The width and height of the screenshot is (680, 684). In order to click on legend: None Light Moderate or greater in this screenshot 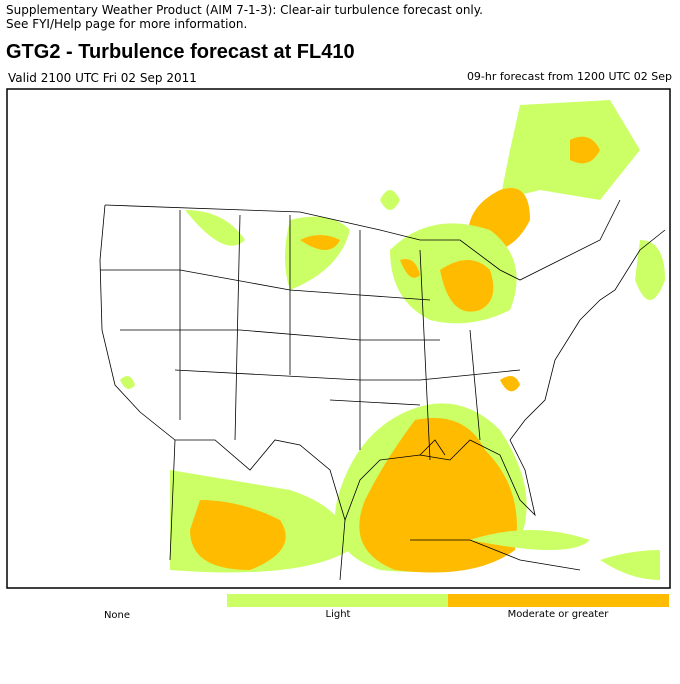, I will do `click(338, 607)`.